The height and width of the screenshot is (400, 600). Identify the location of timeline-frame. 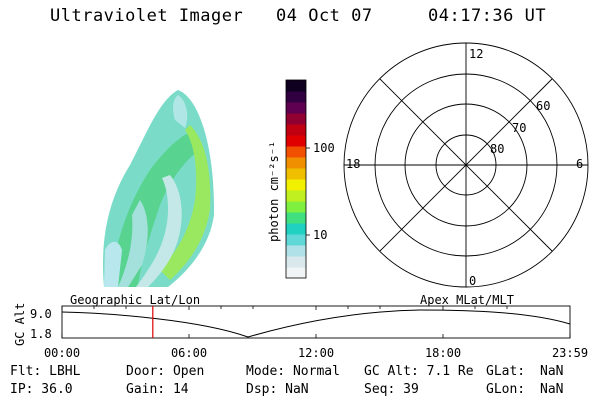
(316, 322).